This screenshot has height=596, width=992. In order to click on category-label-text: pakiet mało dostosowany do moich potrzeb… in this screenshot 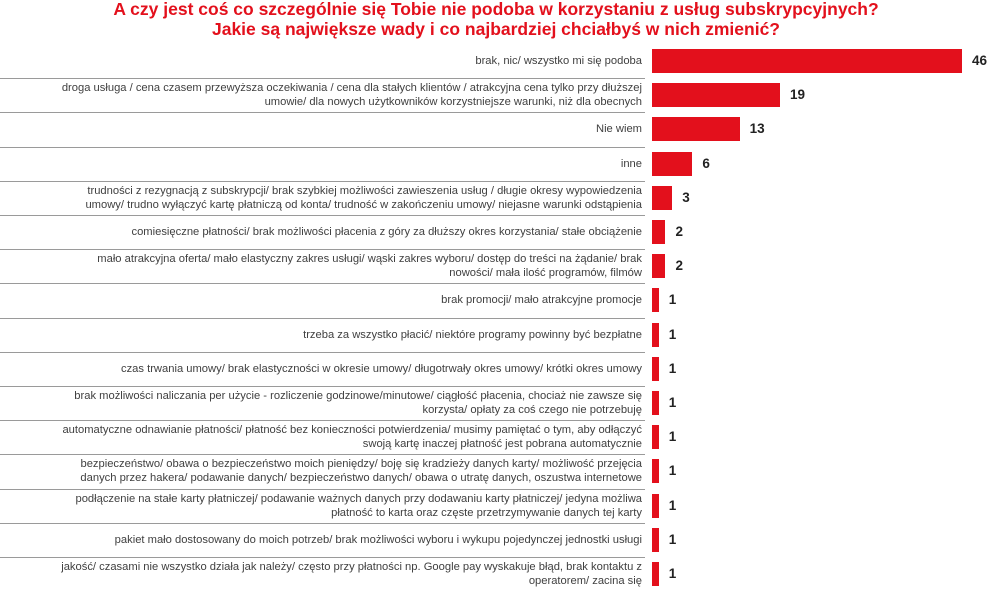, I will do `click(378, 540)`.